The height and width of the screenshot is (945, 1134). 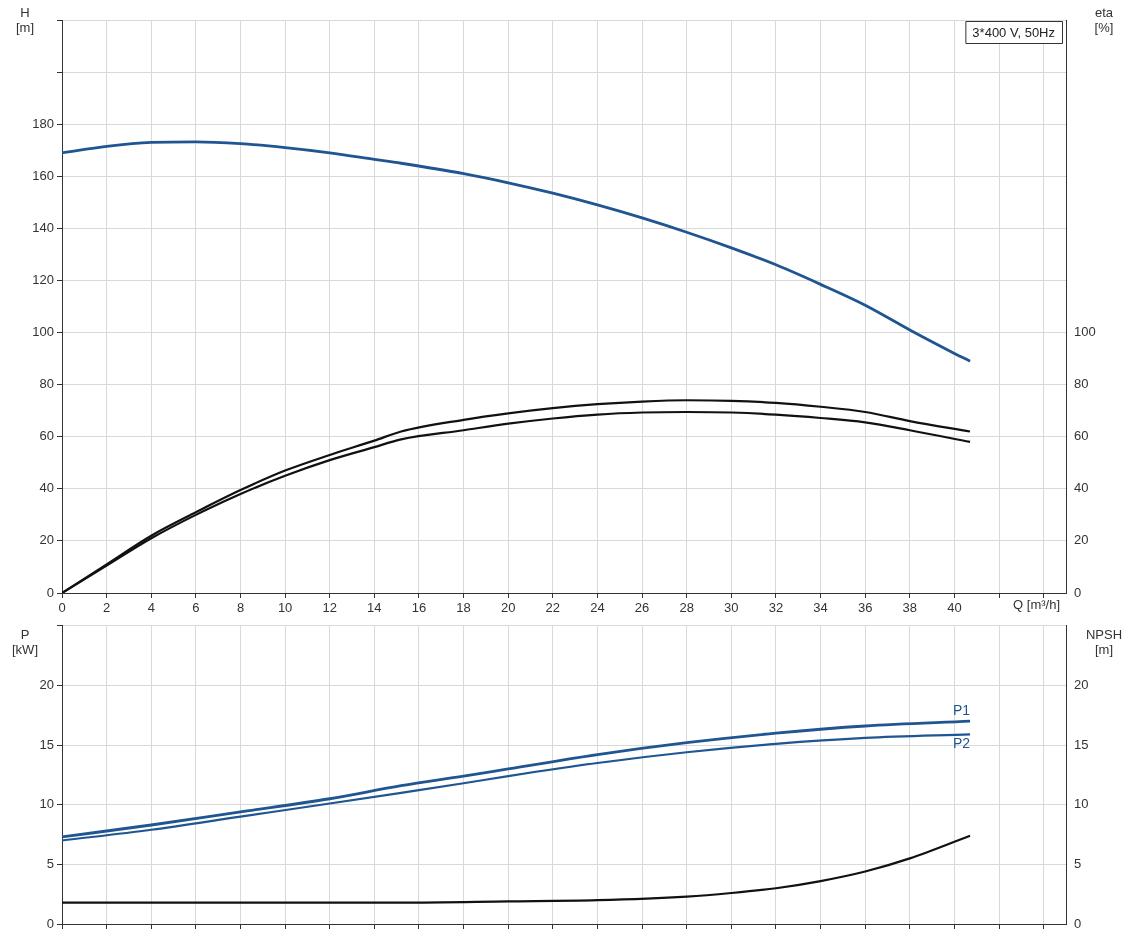 What do you see at coordinates (1036, 605) in the screenshot?
I see `x-axis-title: Q [m³/h]` at bounding box center [1036, 605].